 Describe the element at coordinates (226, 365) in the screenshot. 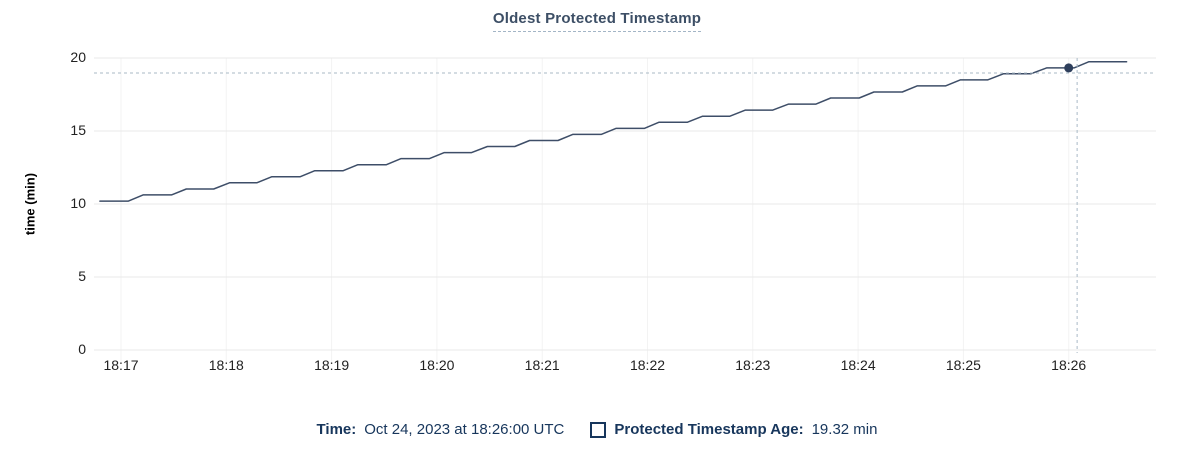

I see `x-tick-label: 18:18` at that location.